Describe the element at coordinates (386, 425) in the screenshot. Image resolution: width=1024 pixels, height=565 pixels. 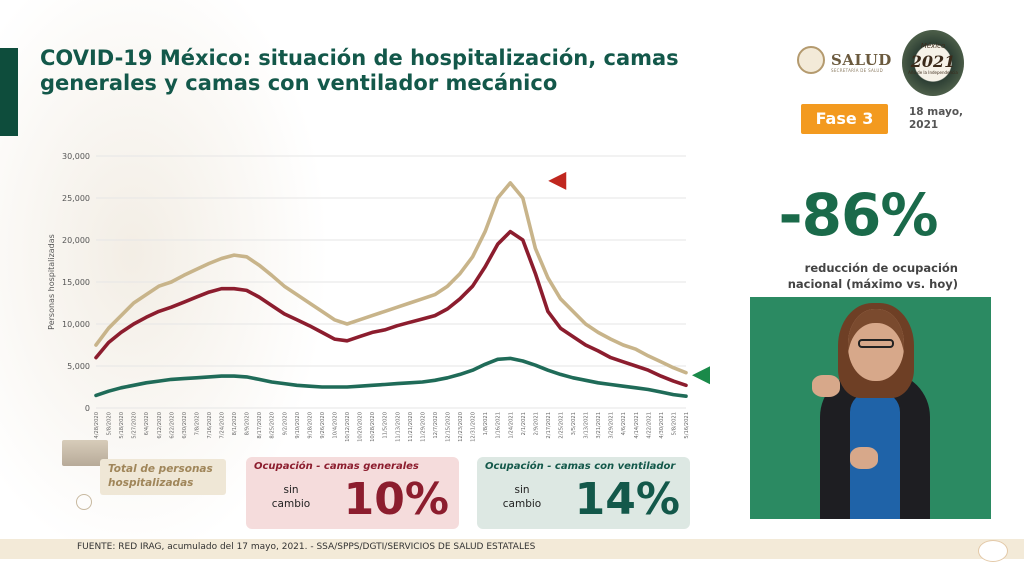
I see `x-tick-label: 11/5/2020` at that location.